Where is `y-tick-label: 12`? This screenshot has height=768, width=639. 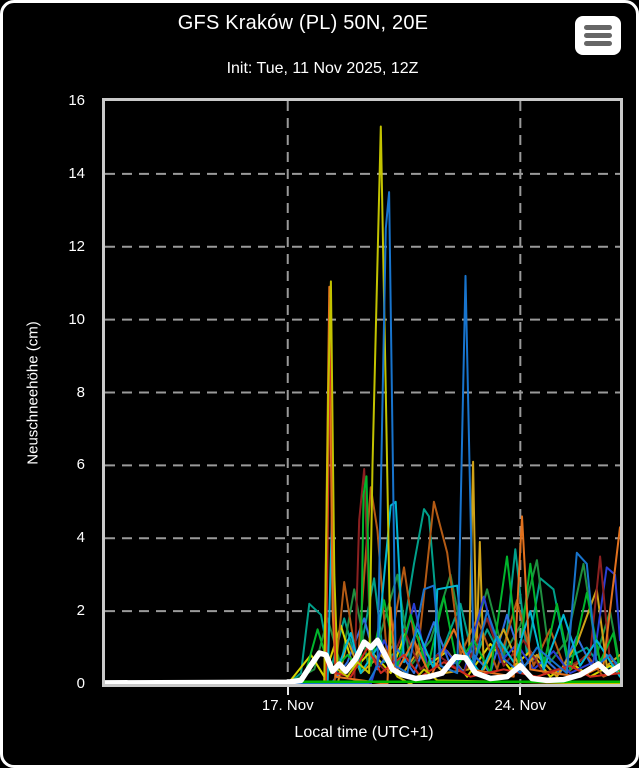 y-tick-label: 12 is located at coordinates (76, 246).